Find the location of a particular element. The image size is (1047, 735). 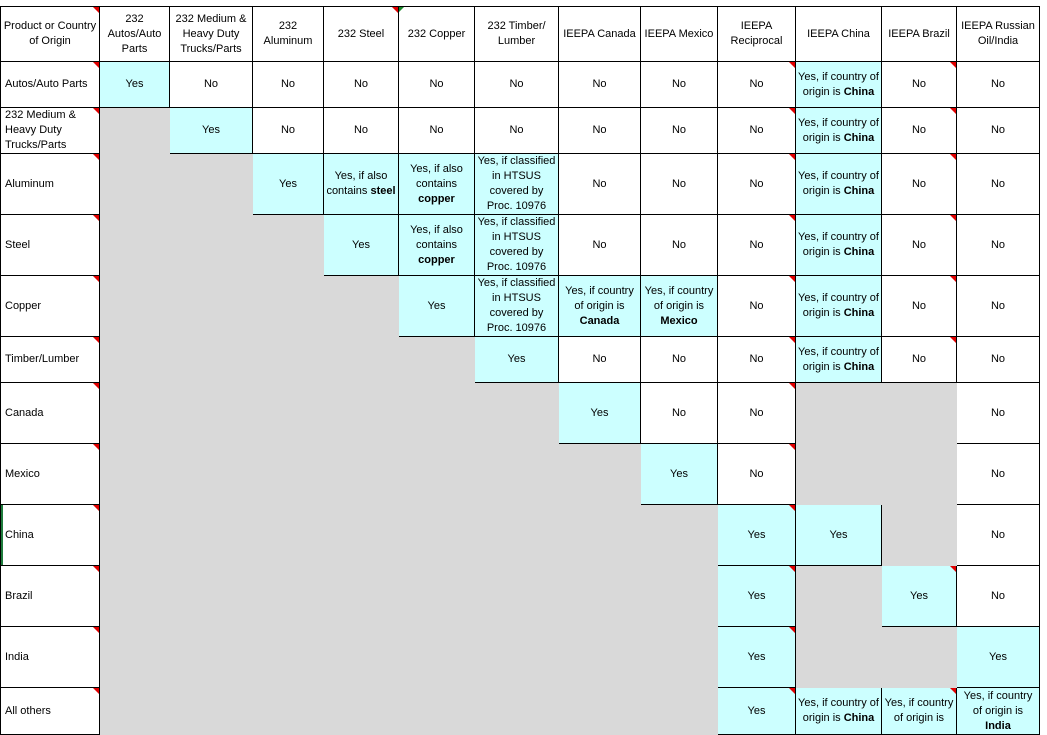

column-header-cell: 232 Copper is located at coordinates (436, 34).